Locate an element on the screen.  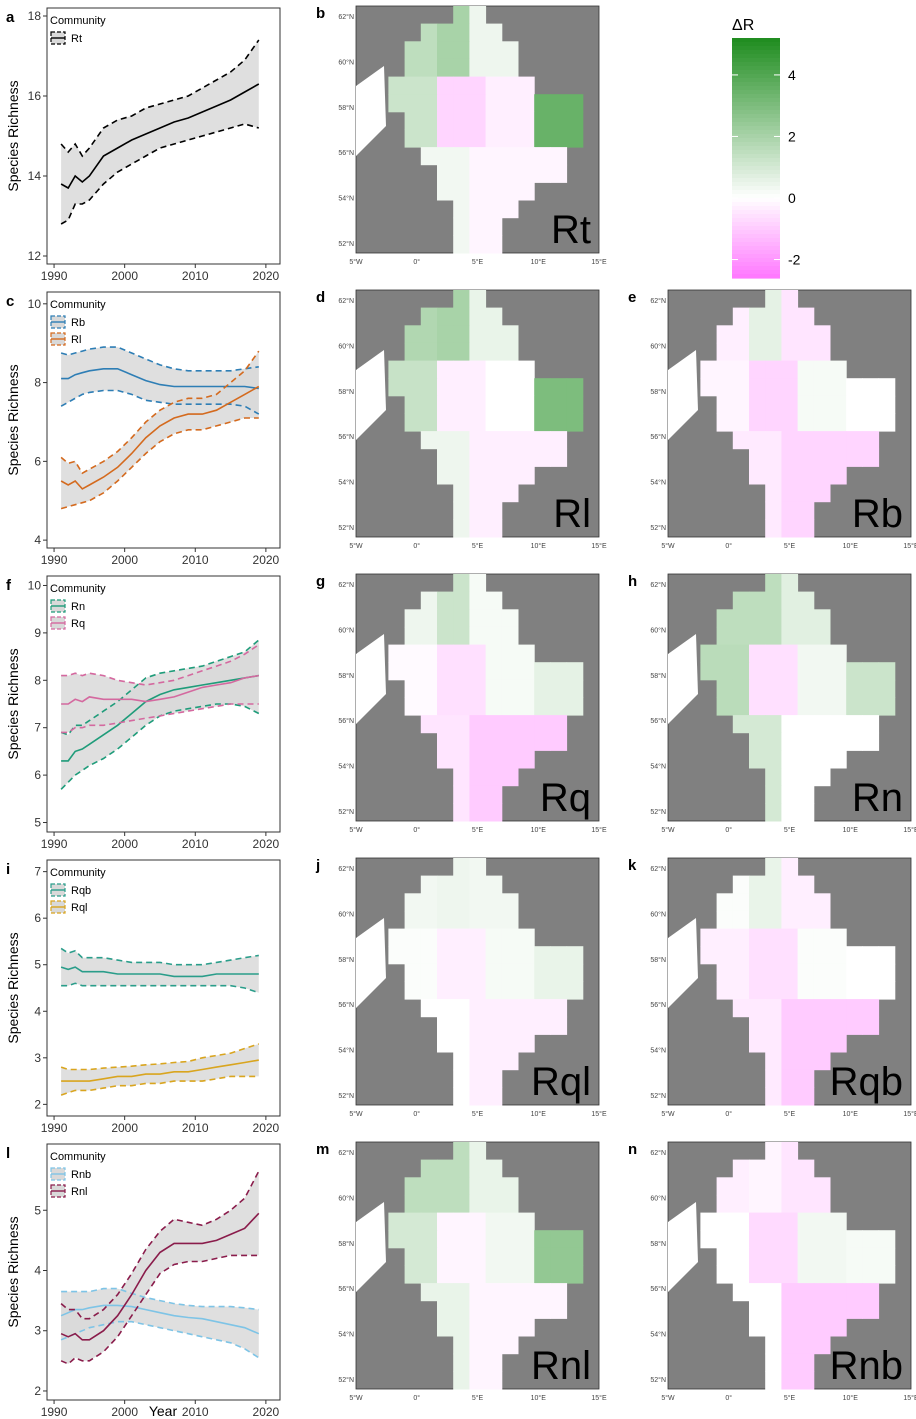
panel-label: k is located at coordinates (632, 865).